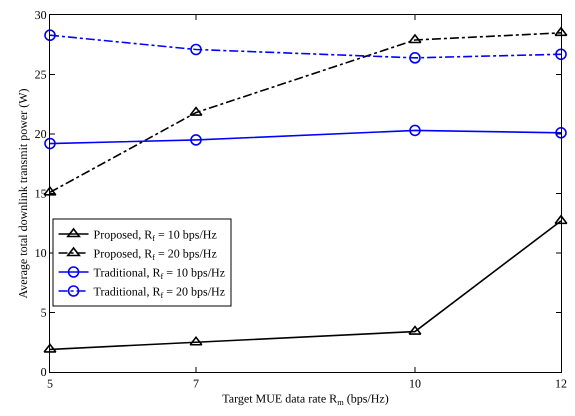 This screenshot has height=416, width=575. Describe the element at coordinates (305, 399) in the screenshot. I see `x-axis-title: Target MUE data rate R$_{m}$ (bps/Hz)` at that location.